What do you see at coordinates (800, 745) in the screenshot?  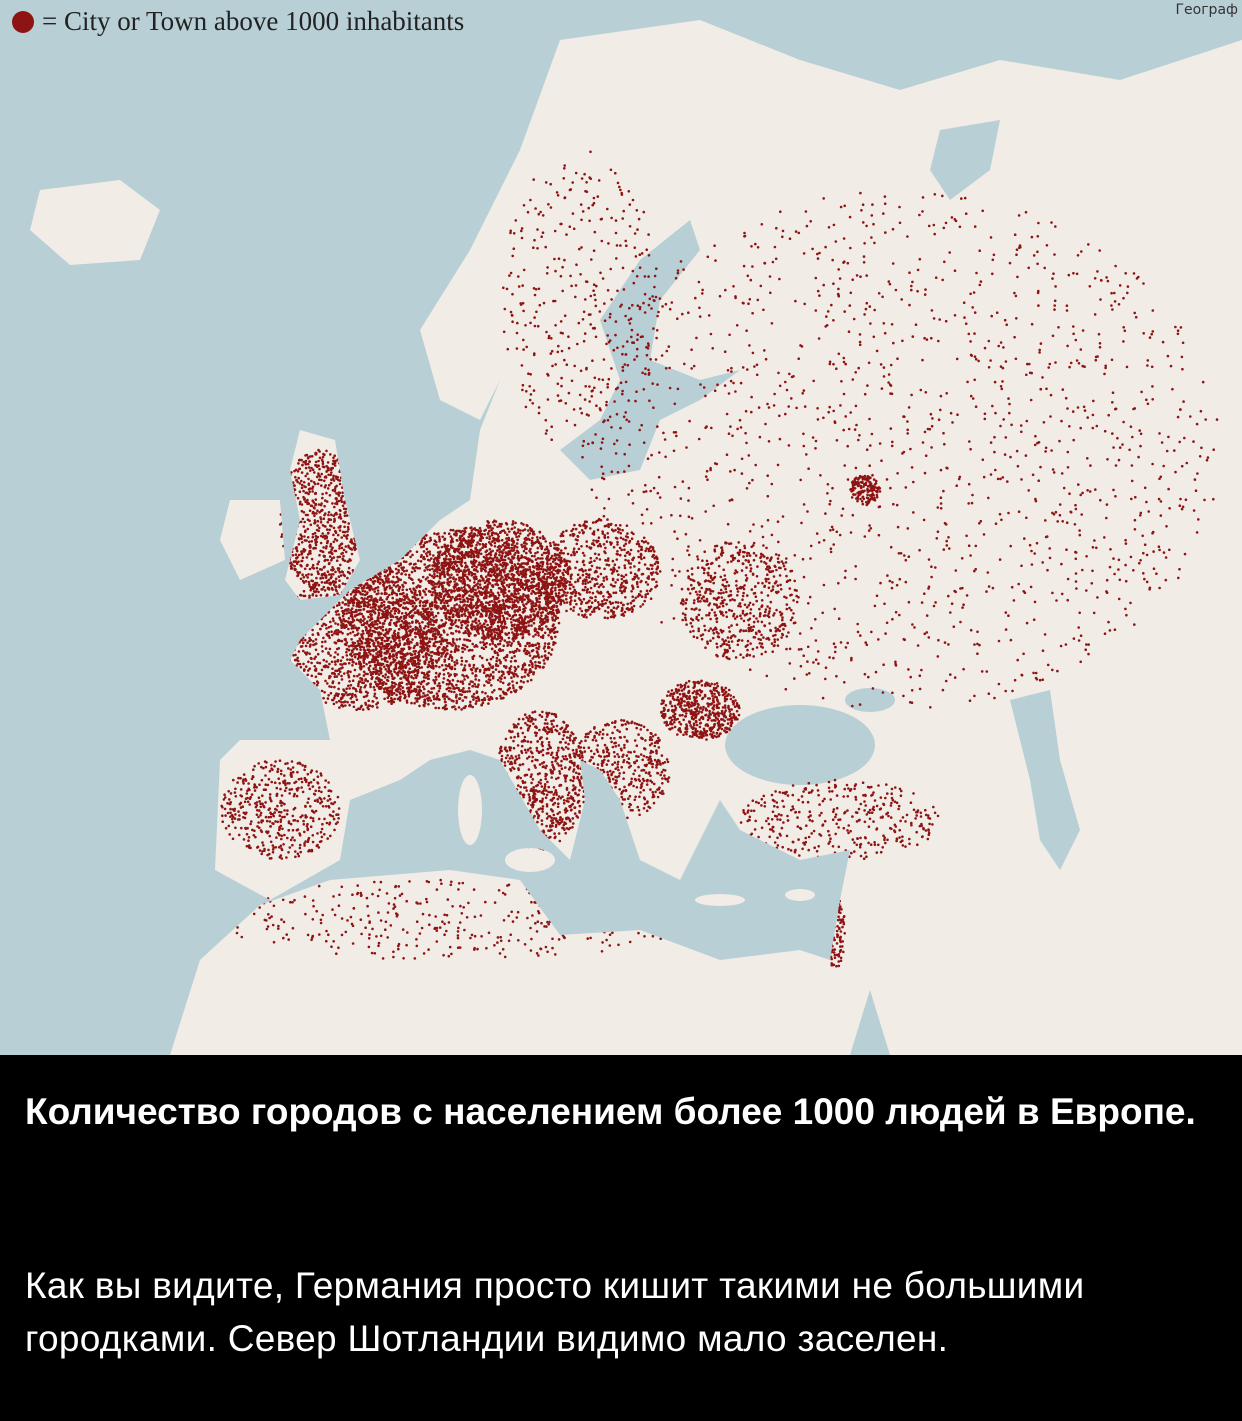 I see `black-sea` at bounding box center [800, 745].